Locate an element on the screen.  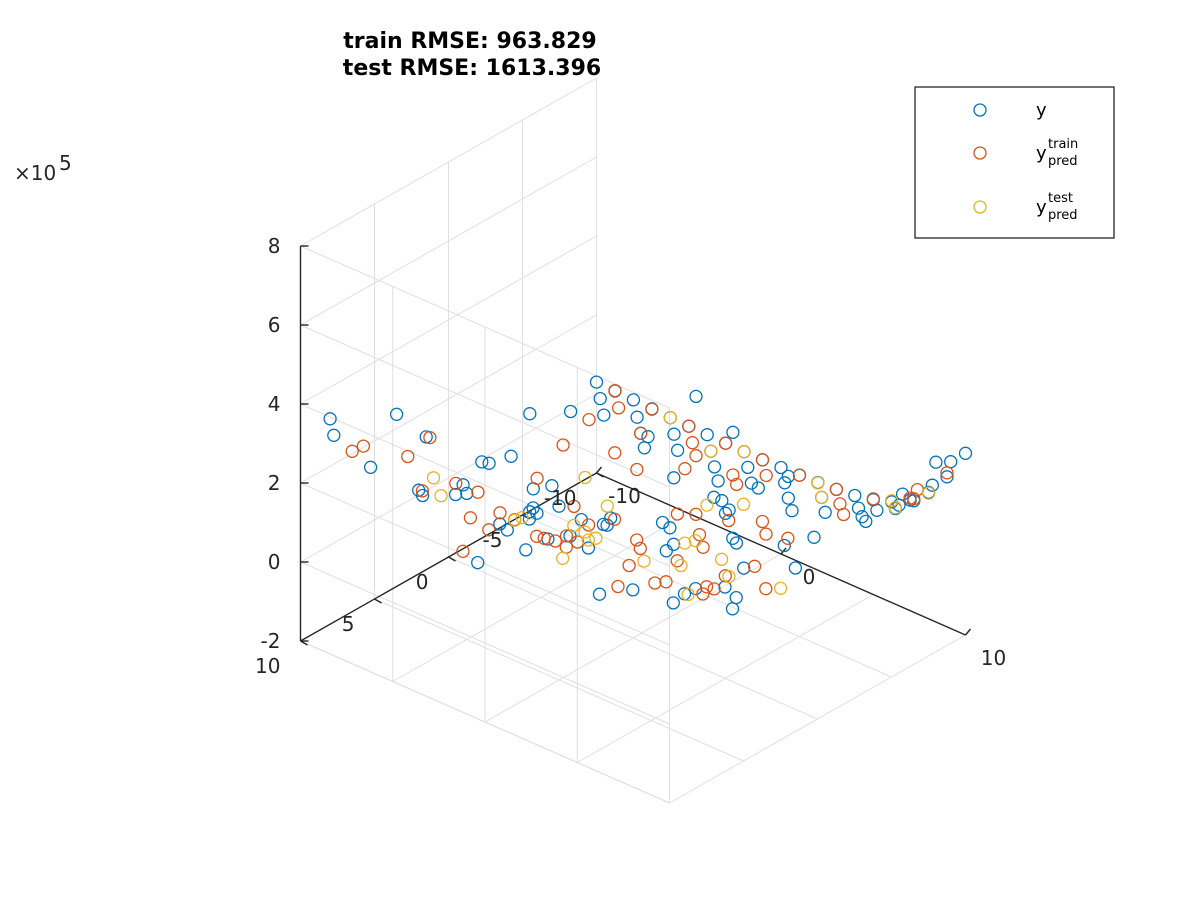
legend-label-y: y is located at coordinates (1041, 110).